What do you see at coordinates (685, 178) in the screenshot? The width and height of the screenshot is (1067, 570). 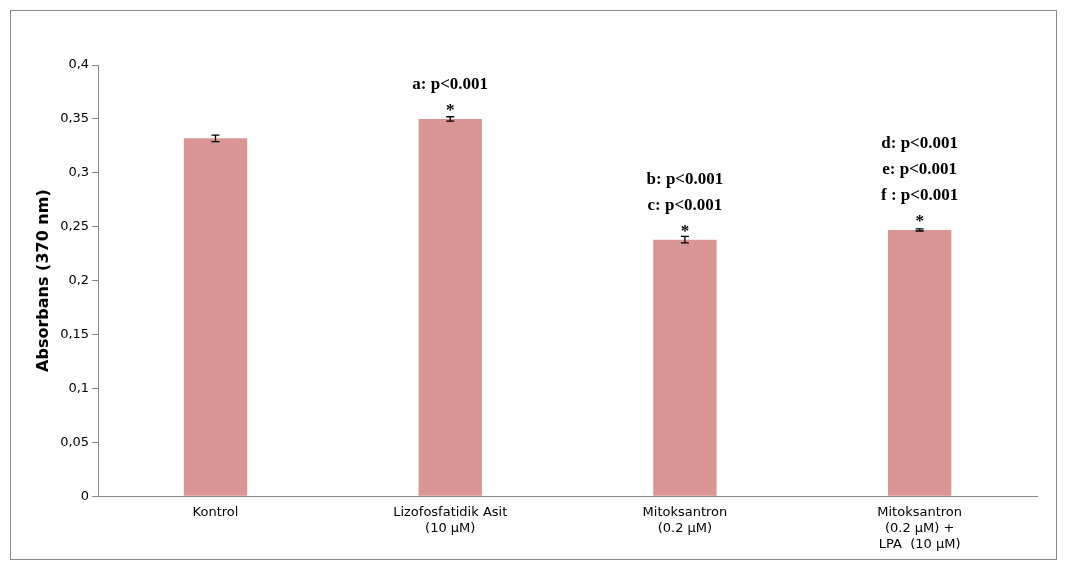 I see `annotation: b: p<0.001` at bounding box center [685, 178].